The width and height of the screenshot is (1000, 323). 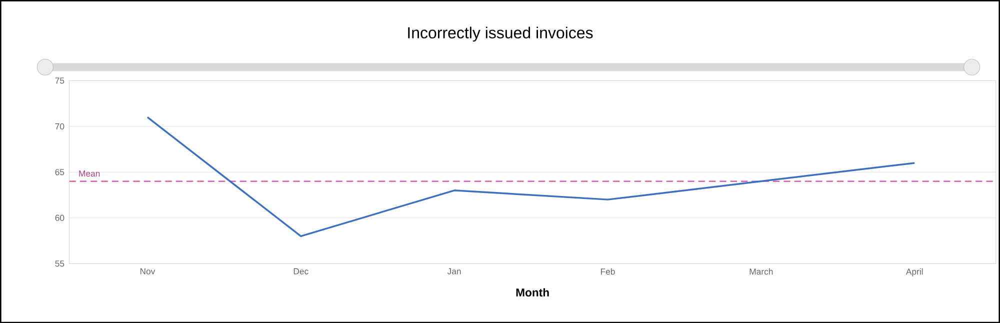 I want to click on y-tick-label: 60, so click(x=59, y=217).